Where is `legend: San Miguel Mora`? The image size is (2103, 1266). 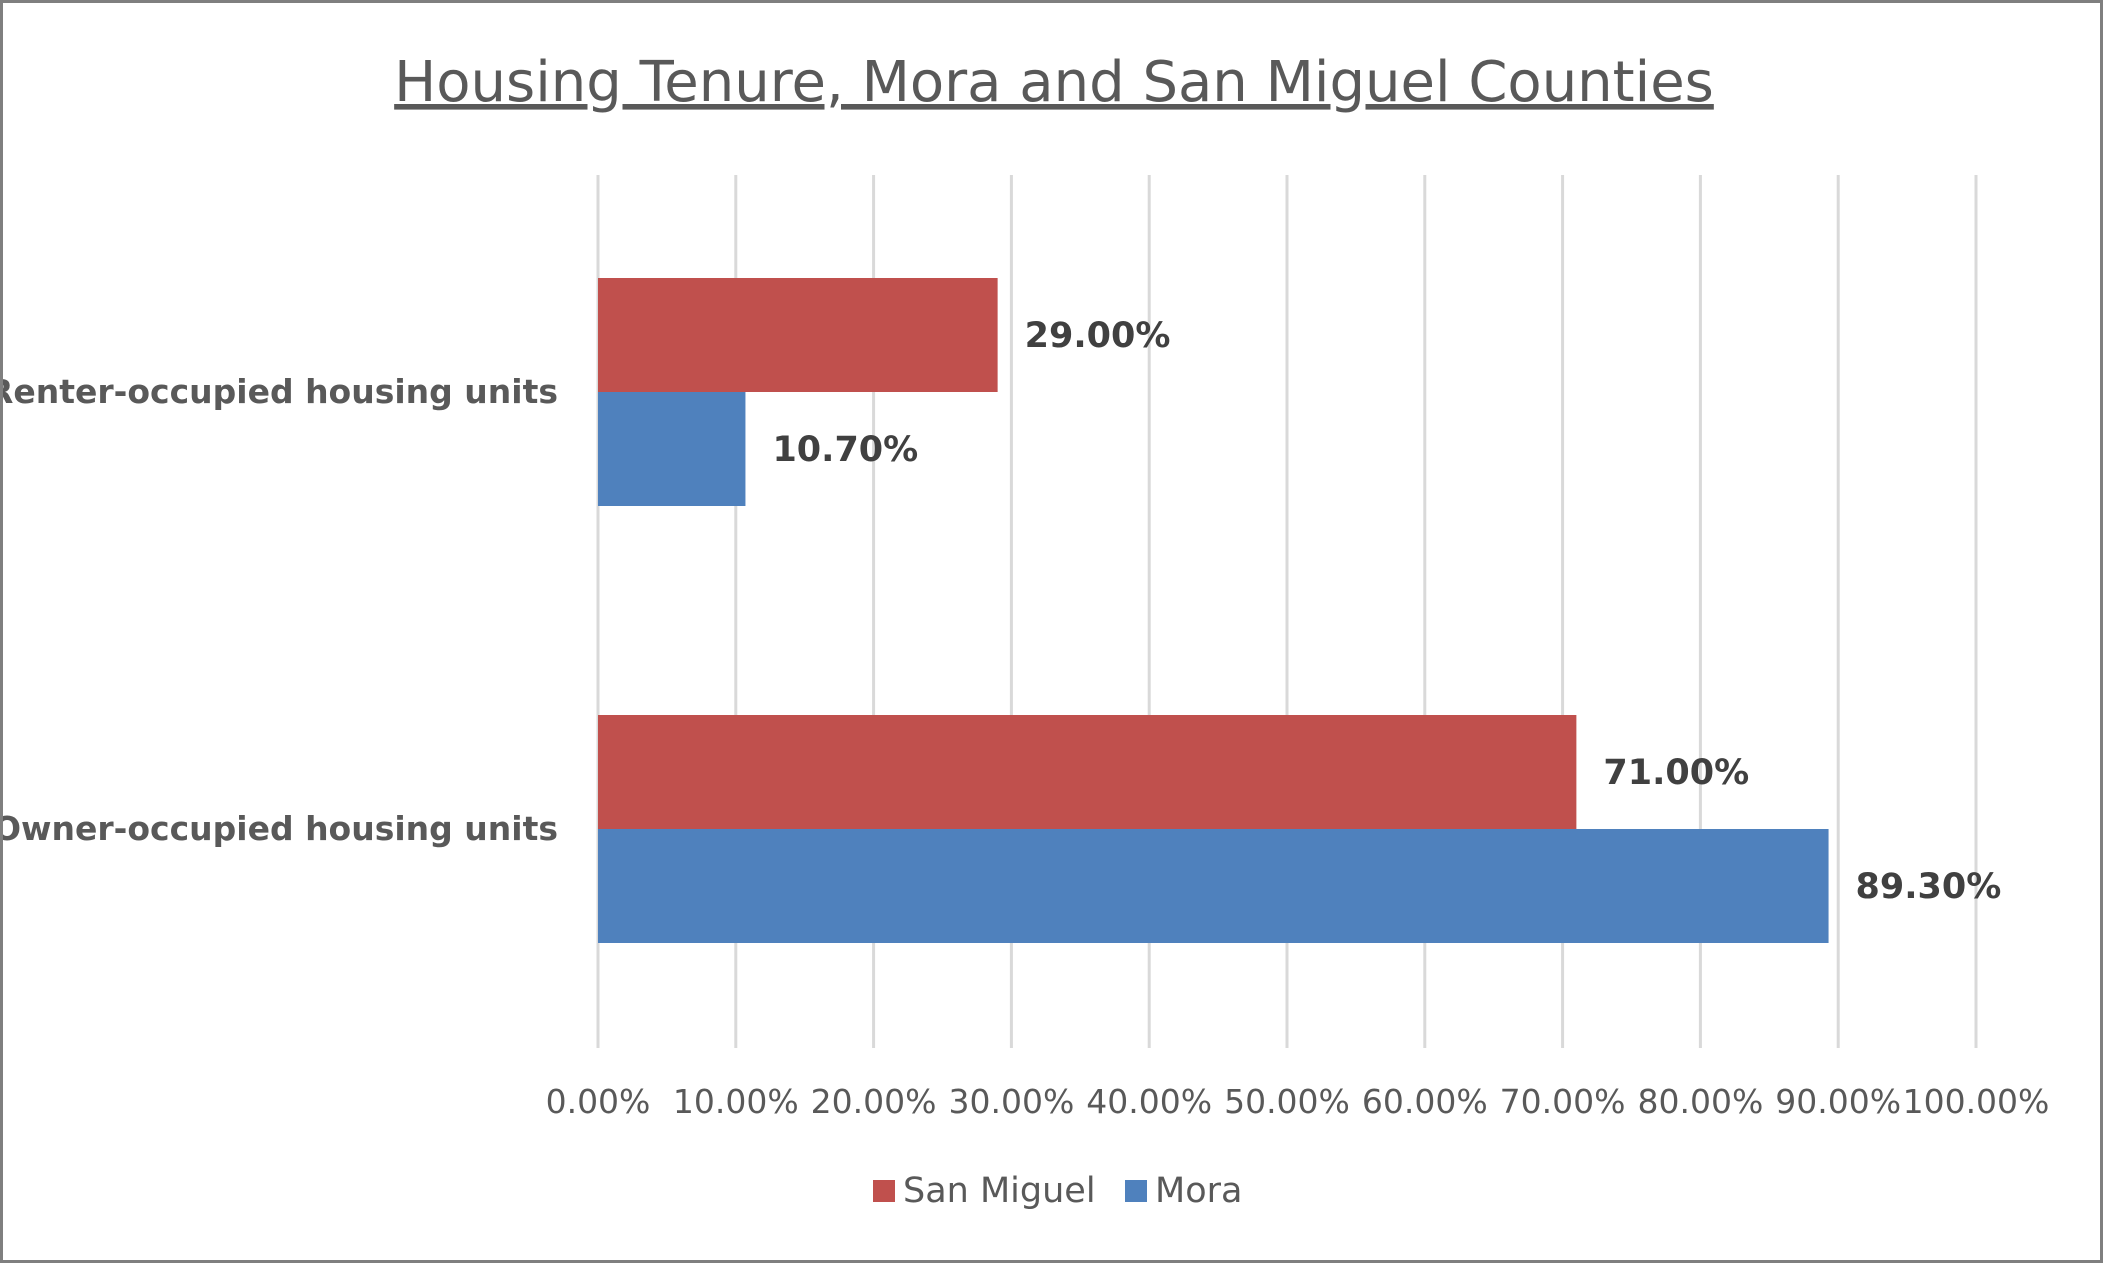 legend: San Miguel Mora is located at coordinates (1057, 1191).